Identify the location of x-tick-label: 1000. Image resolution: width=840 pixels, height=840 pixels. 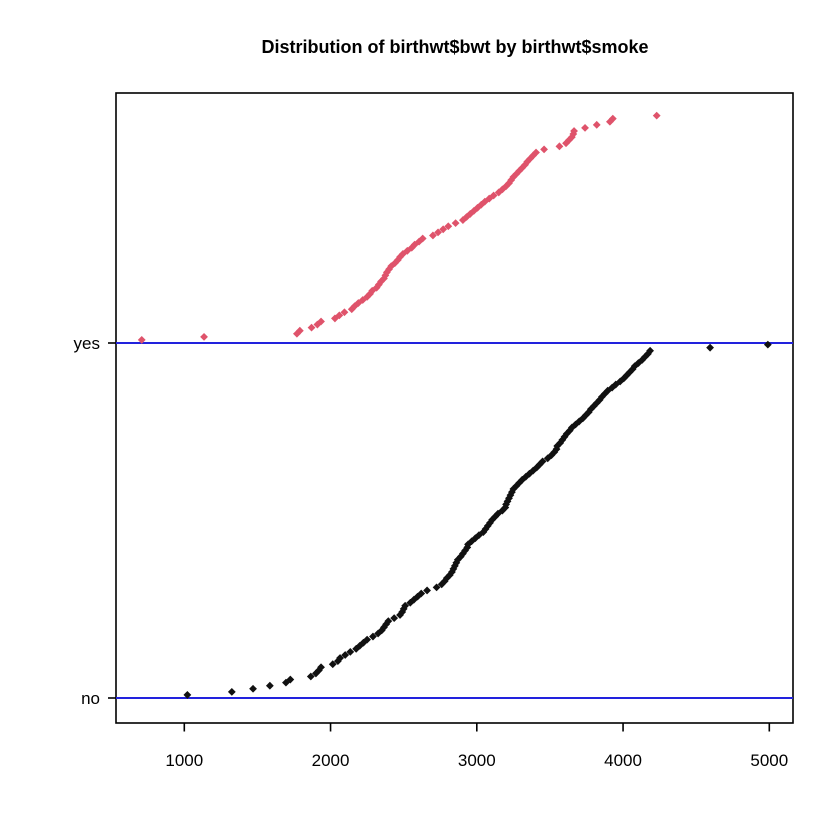
(184, 760).